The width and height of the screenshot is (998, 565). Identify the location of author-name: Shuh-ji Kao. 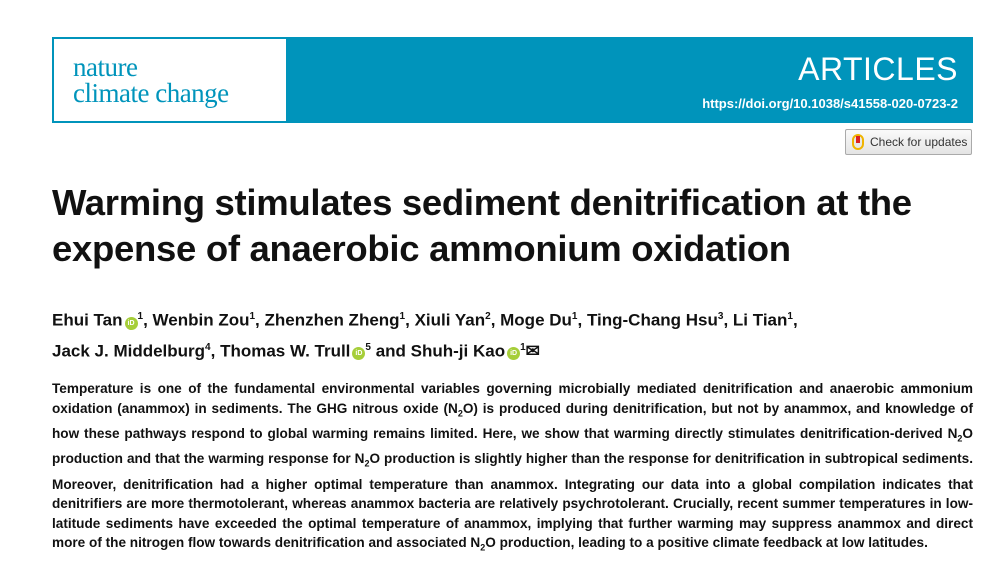
(458, 351).